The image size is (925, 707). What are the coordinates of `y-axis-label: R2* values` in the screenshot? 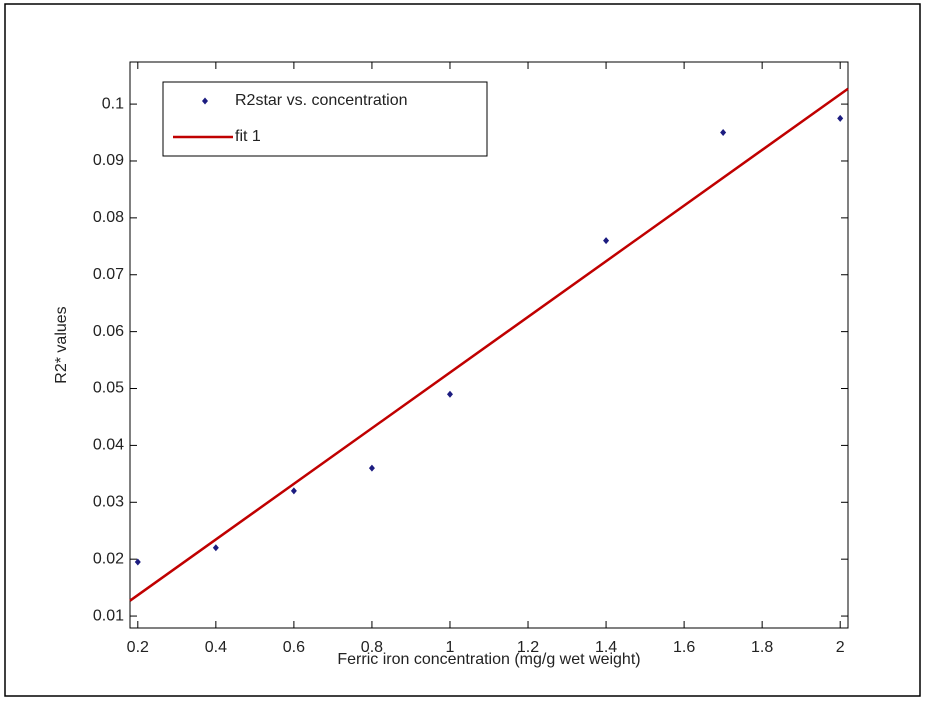 It's located at (61, 344).